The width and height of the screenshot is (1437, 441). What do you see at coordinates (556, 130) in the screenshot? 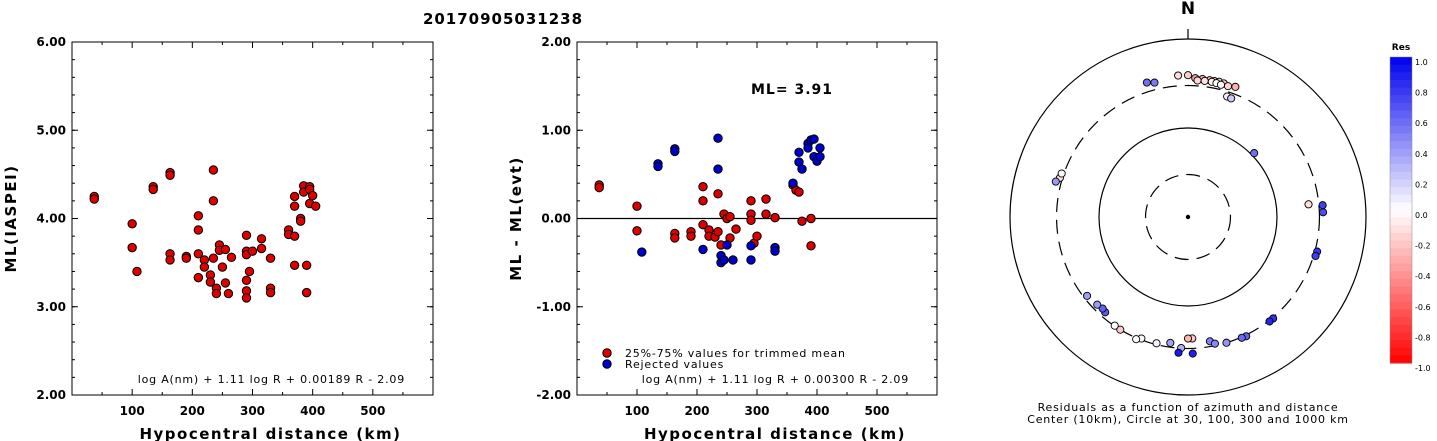
I see `y-tick-label: 1.00` at bounding box center [556, 130].